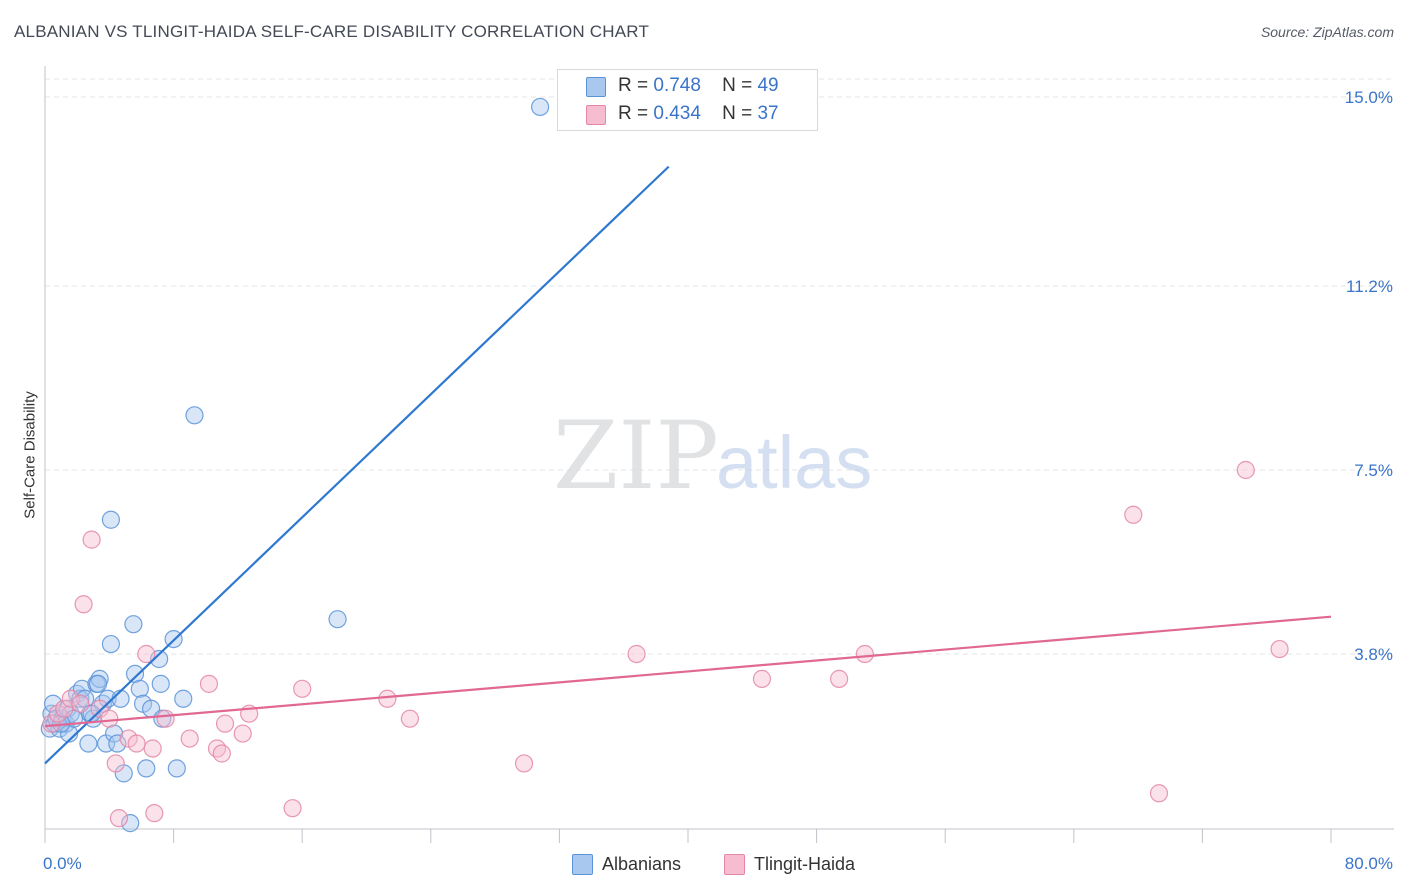 Image resolution: width=1406 pixels, height=892 pixels. I want to click on albanians-stats-text: R = 0.748 N = 49, so click(698, 86).